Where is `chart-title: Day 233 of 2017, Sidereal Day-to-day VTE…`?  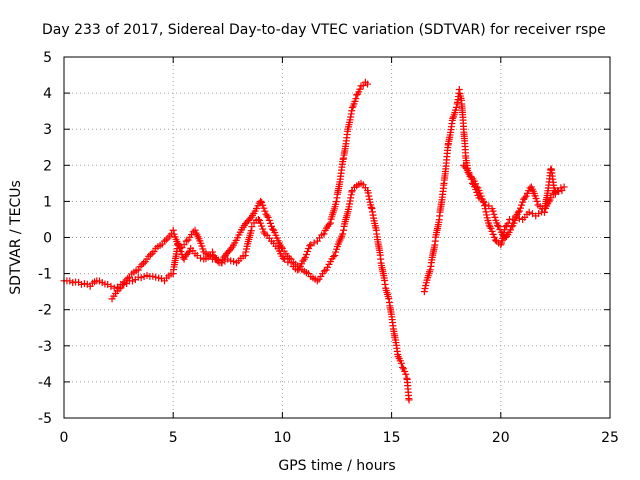 chart-title: Day 233 of 2017, Sidereal Day-to-day VTE… is located at coordinates (324, 30).